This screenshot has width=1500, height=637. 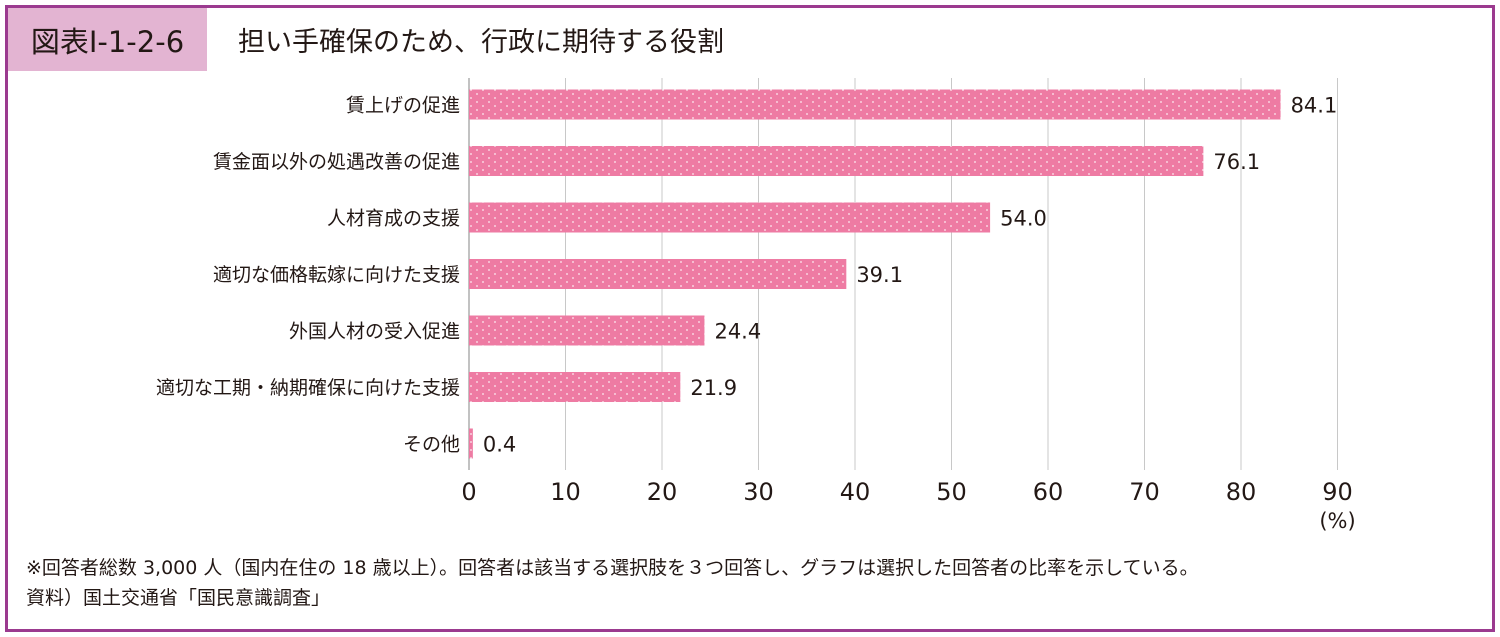 What do you see at coordinates (1144, 492) in the screenshot?
I see `x-tick-label: 70` at bounding box center [1144, 492].